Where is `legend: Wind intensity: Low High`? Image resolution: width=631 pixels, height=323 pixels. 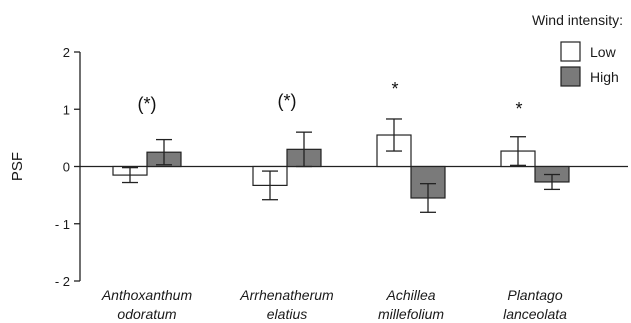
legend: Wind intensity: Low High is located at coordinates (577, 49).